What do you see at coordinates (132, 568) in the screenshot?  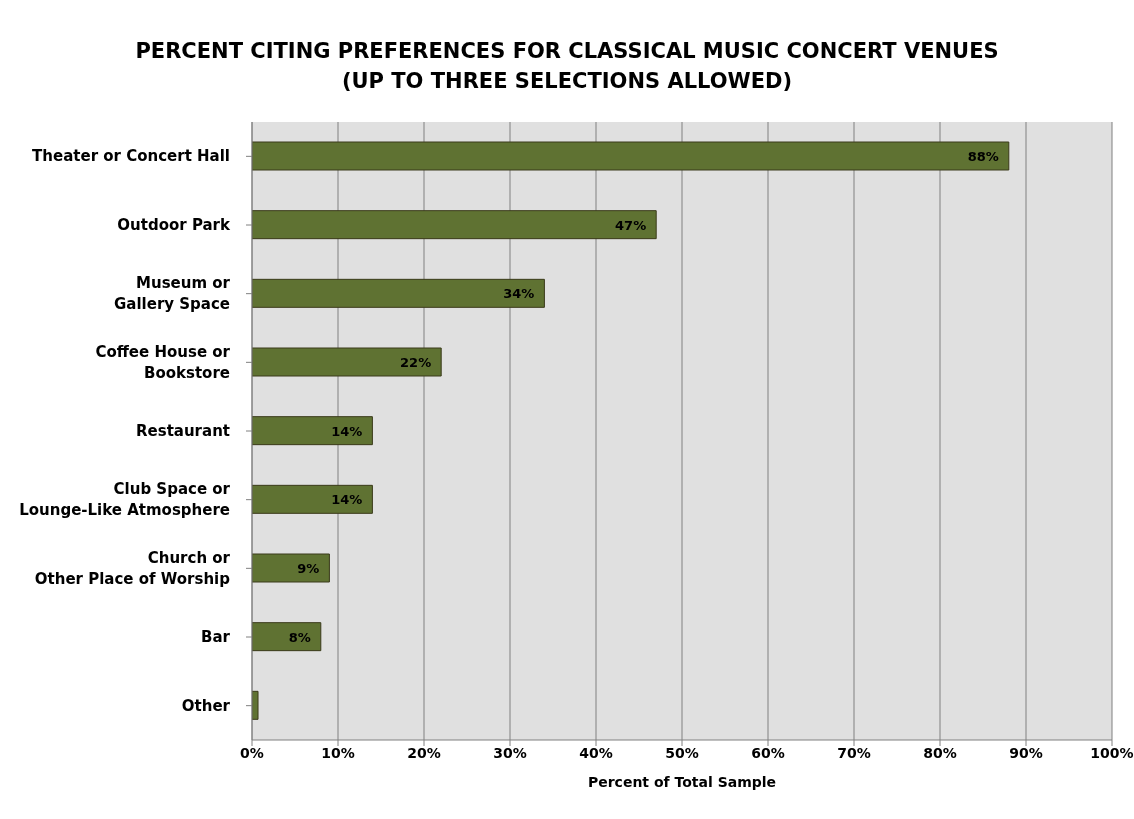 I see `y-tick-label: Church or Other Place of Worship` at bounding box center [132, 568].